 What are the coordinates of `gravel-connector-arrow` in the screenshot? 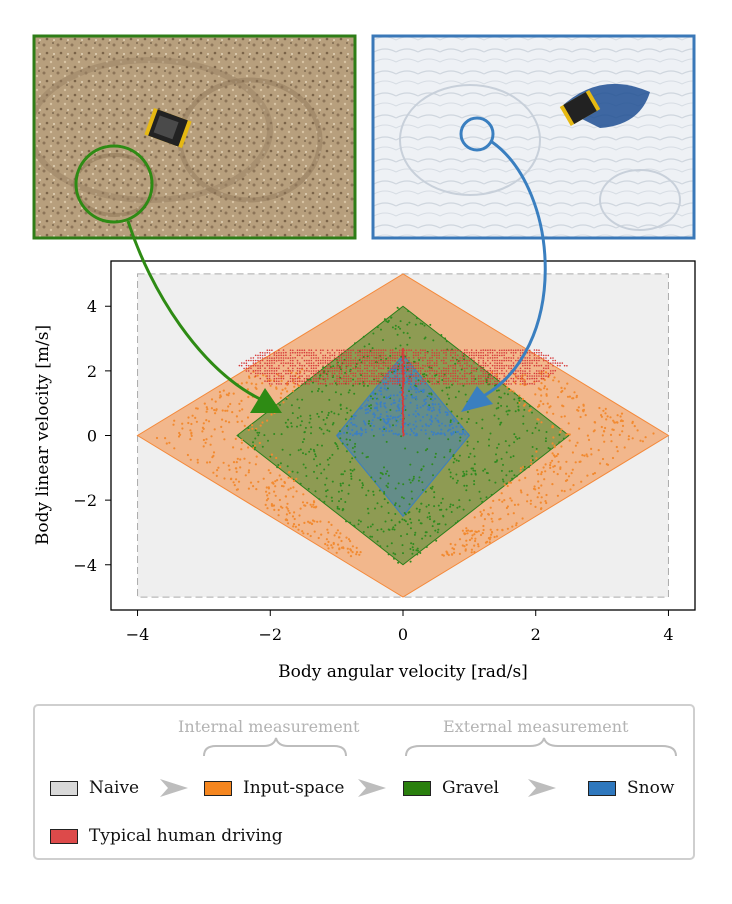 It's located at (194, 311).